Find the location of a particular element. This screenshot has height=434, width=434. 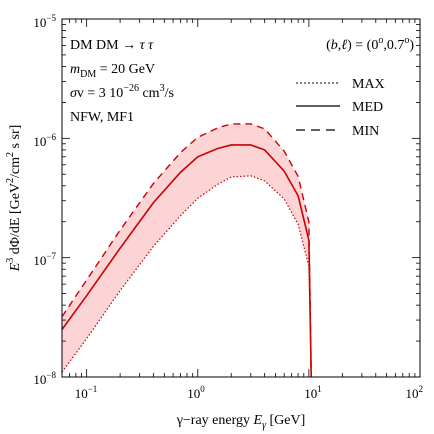

legend-label-max: MAX is located at coordinates (368, 84).